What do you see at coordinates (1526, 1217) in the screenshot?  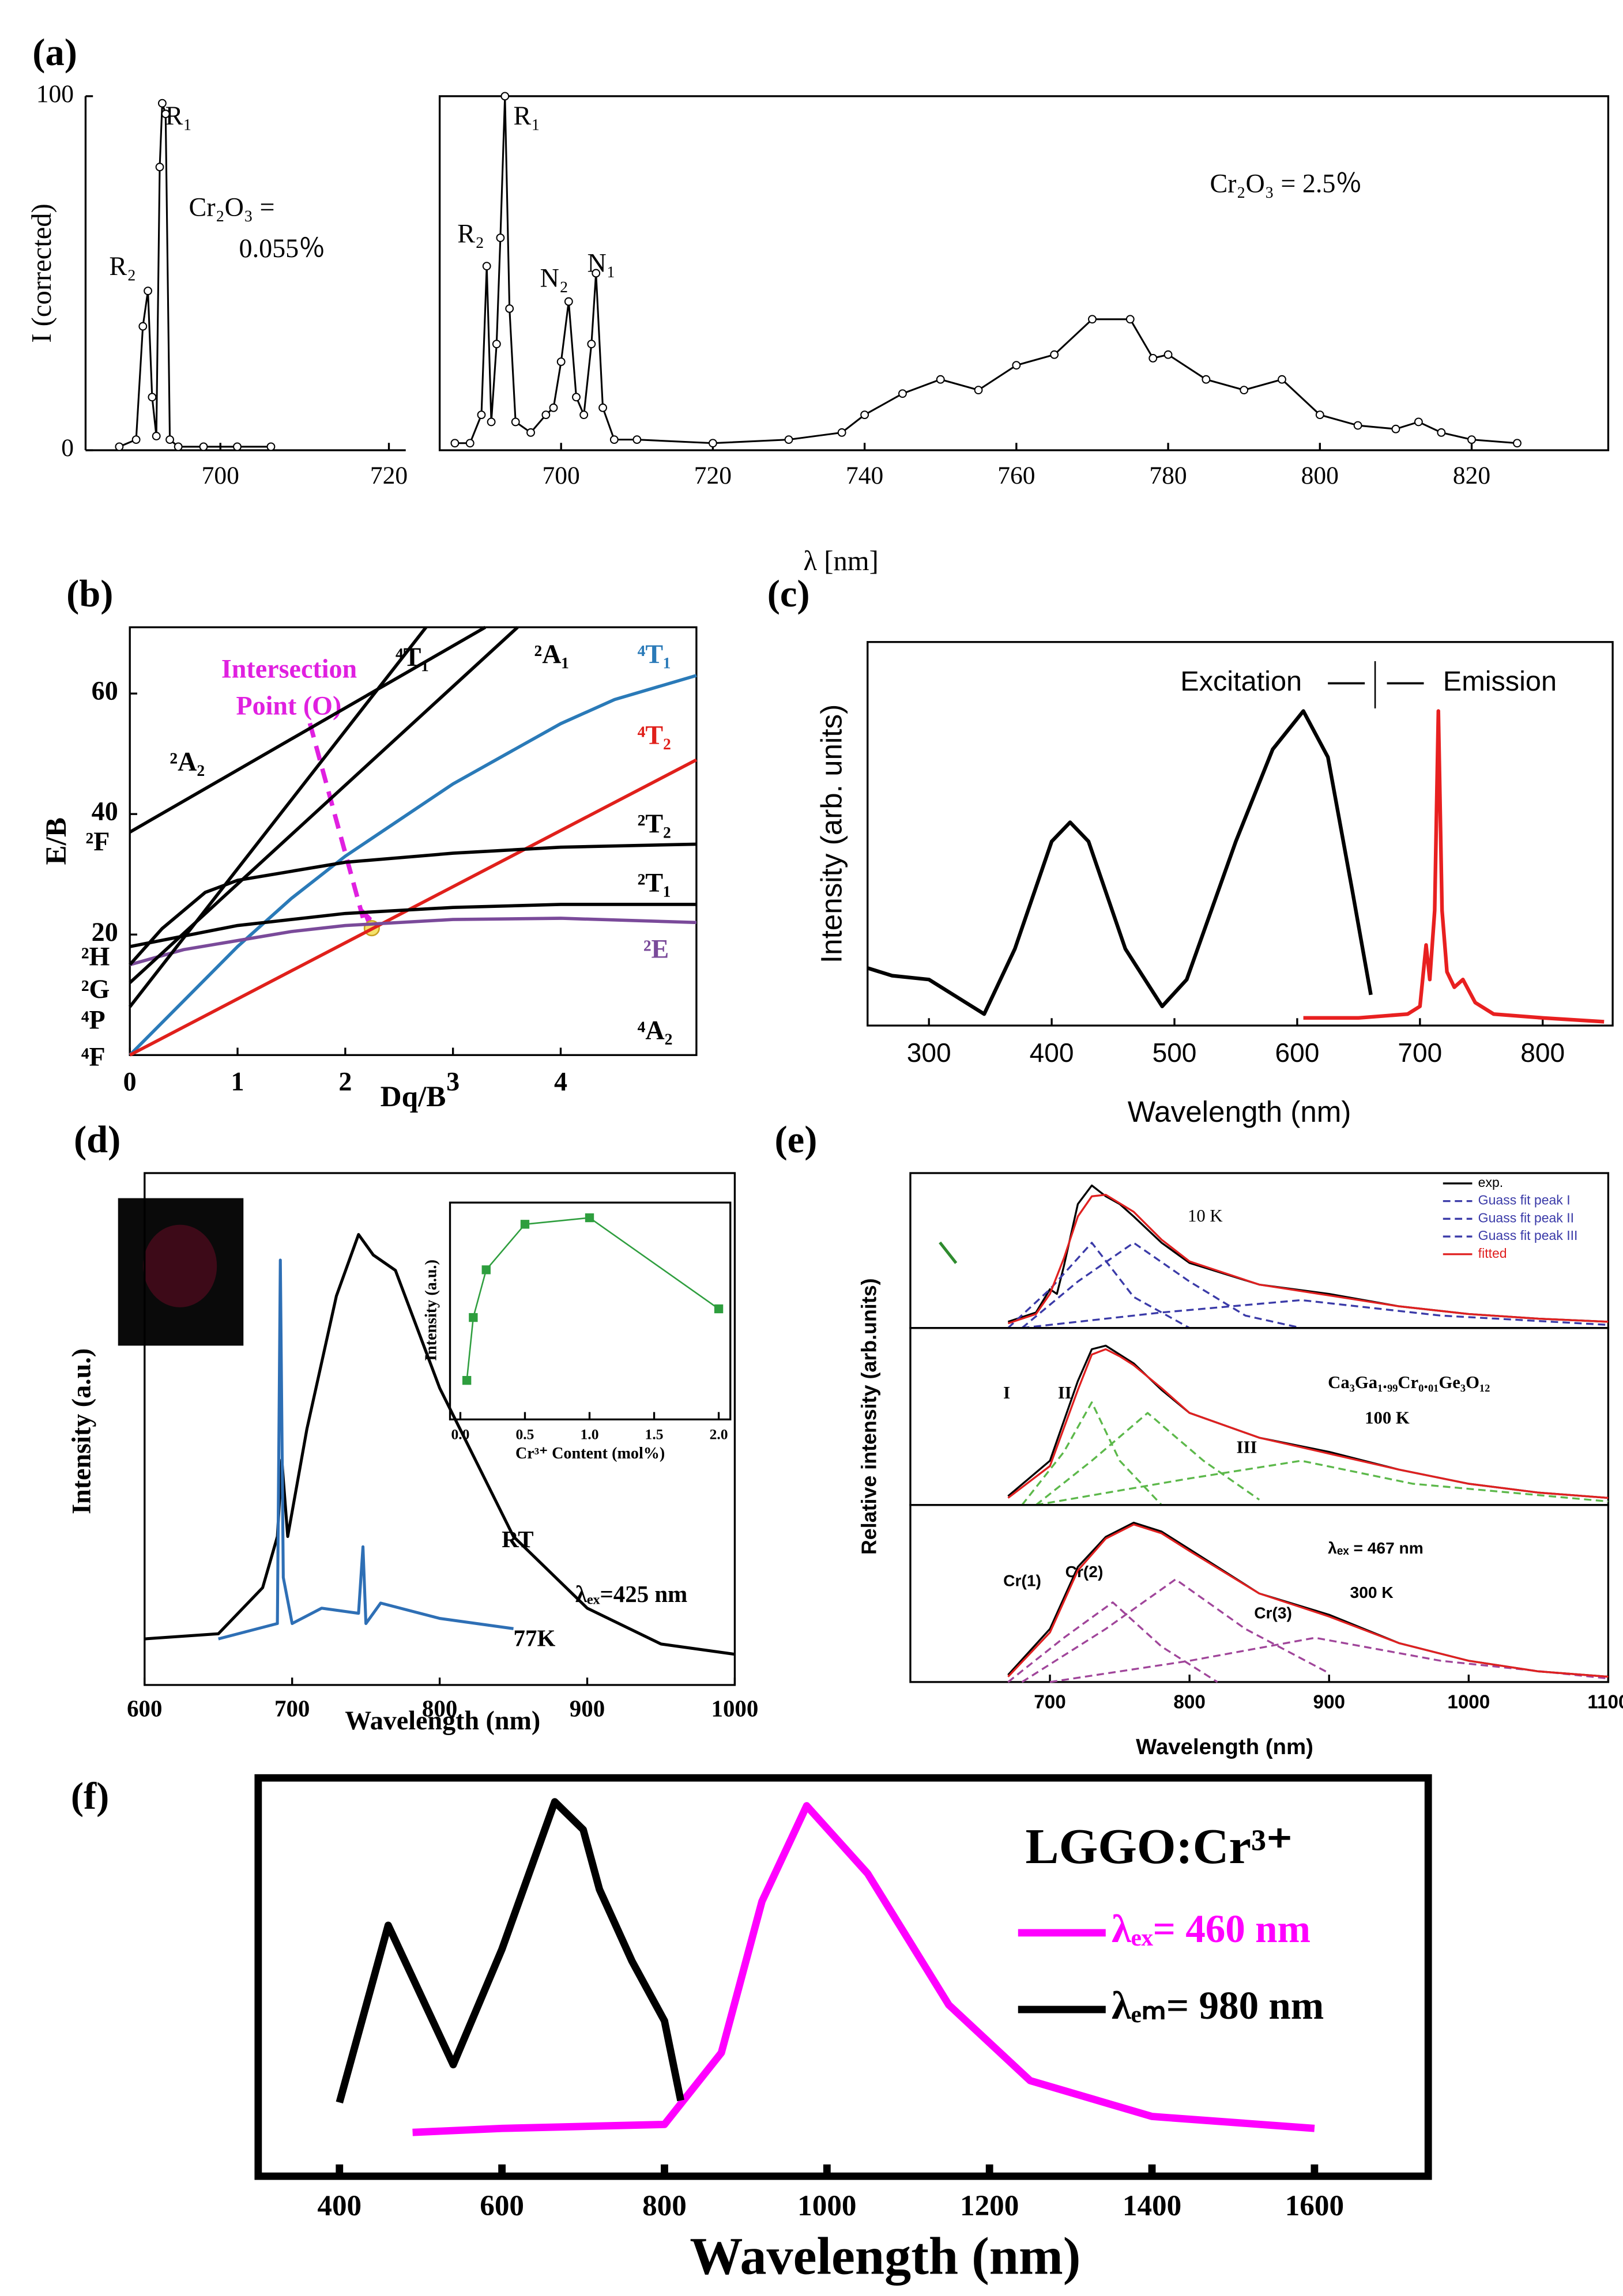 I see `legend-label: Guass fit peak II` at bounding box center [1526, 1217].